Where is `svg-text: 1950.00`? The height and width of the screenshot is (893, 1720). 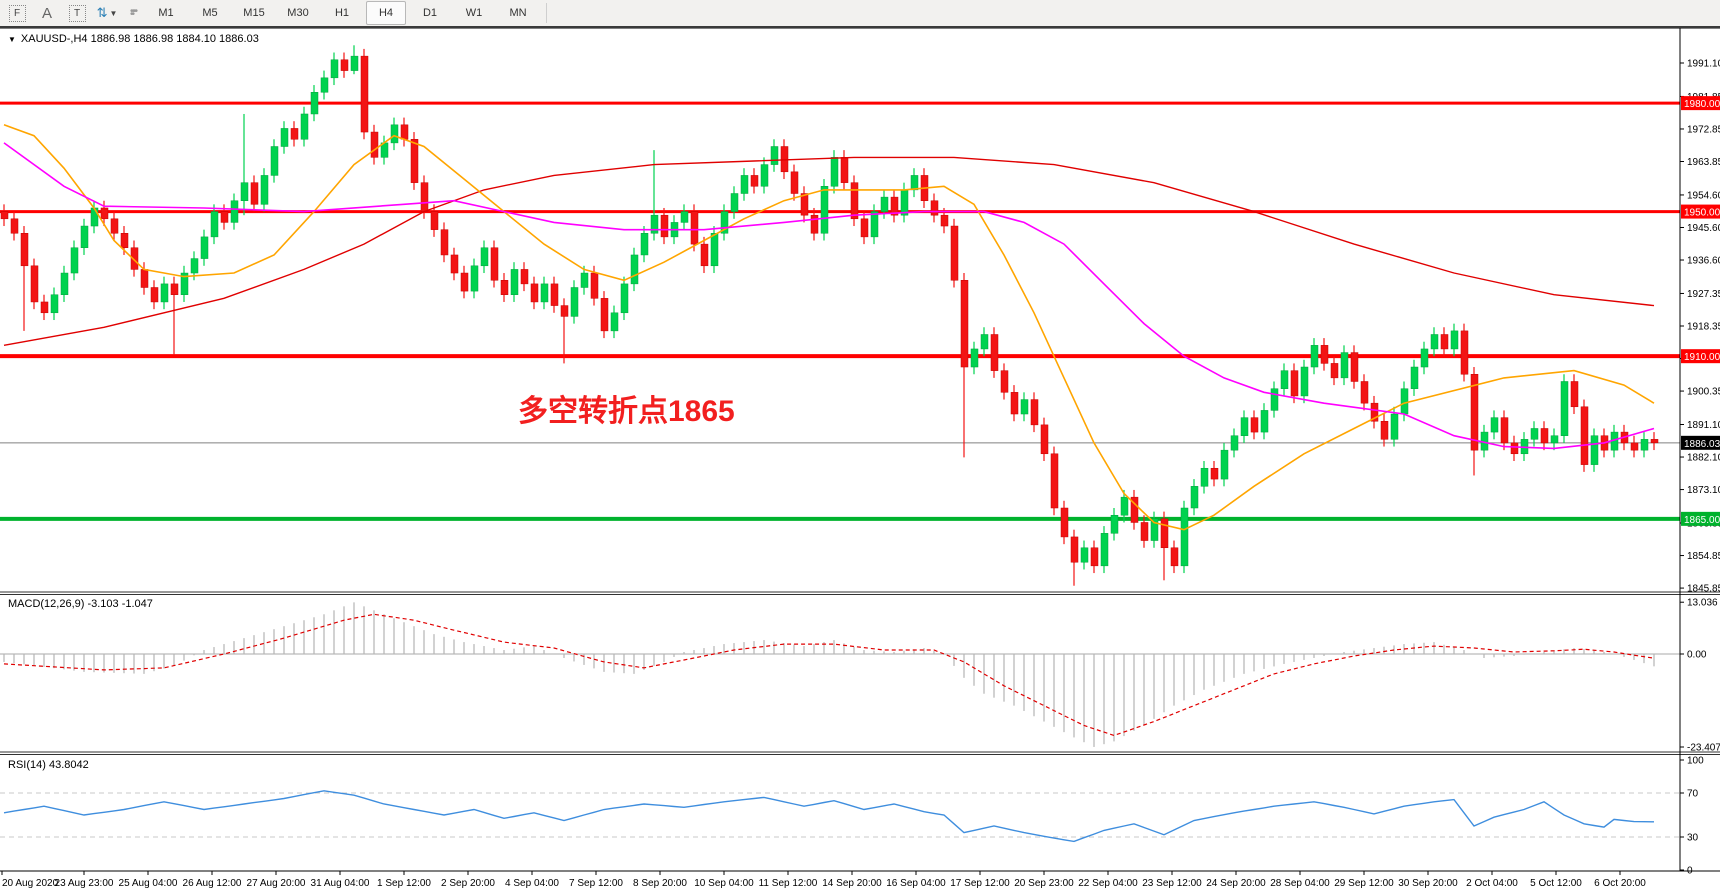 svg-text: 1950.00 is located at coordinates (1702, 213).